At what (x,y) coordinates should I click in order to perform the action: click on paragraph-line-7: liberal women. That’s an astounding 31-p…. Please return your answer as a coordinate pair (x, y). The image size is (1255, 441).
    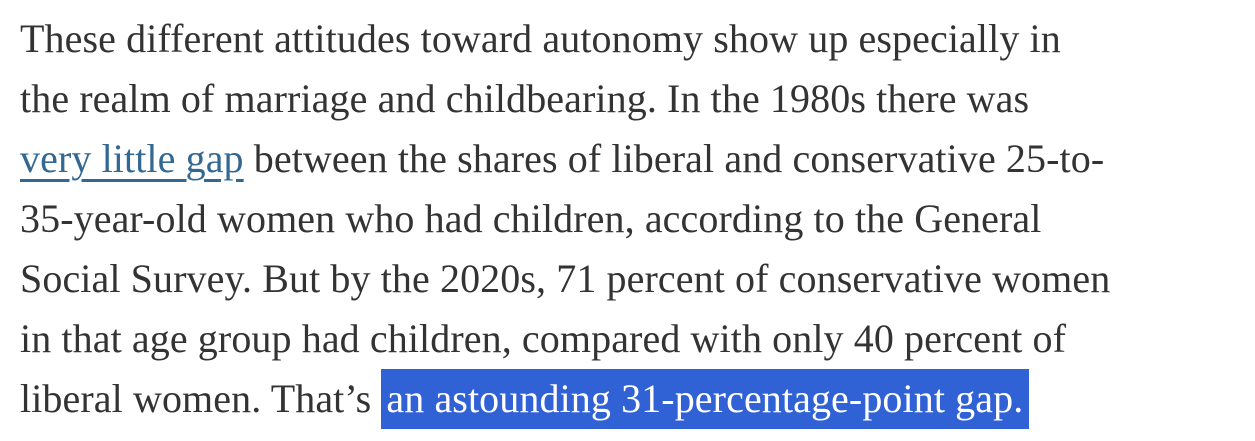
    Looking at the image, I should click on (628, 399).